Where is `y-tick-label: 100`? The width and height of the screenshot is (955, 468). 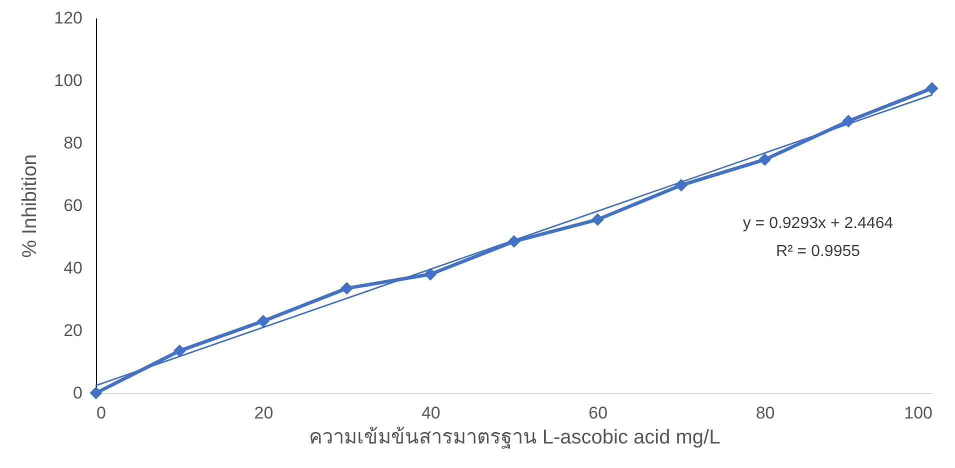
y-tick-label: 100 is located at coordinates (68, 80).